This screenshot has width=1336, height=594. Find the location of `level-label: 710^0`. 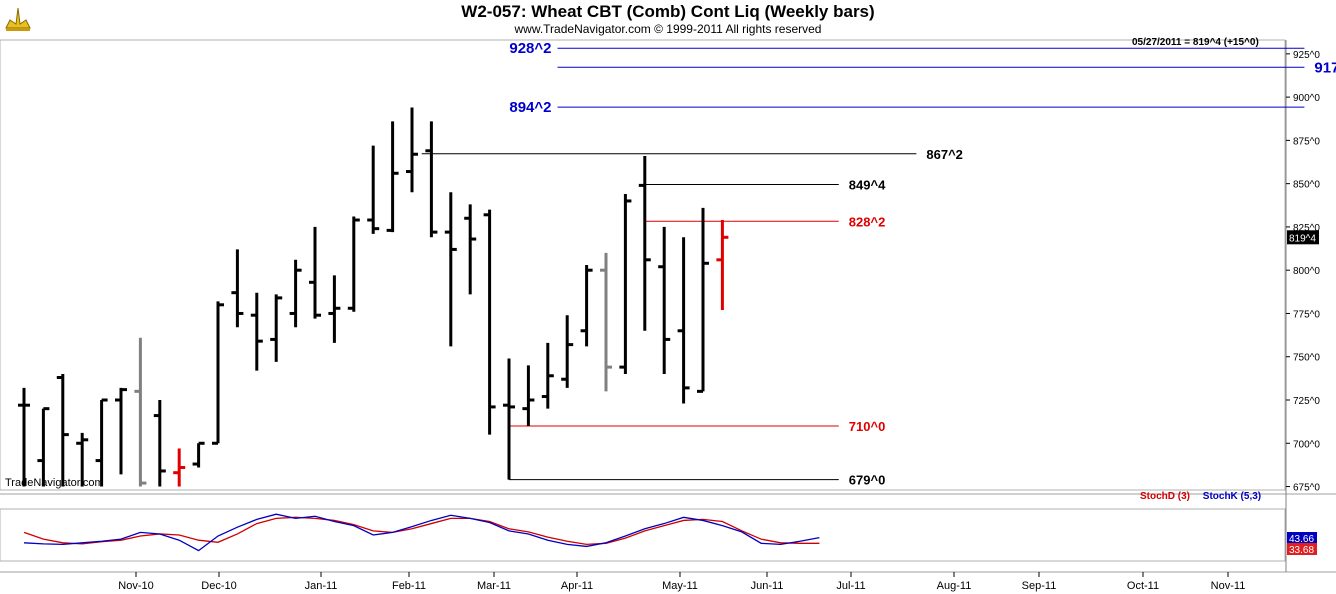

level-label: 710^0 is located at coordinates (867, 426).